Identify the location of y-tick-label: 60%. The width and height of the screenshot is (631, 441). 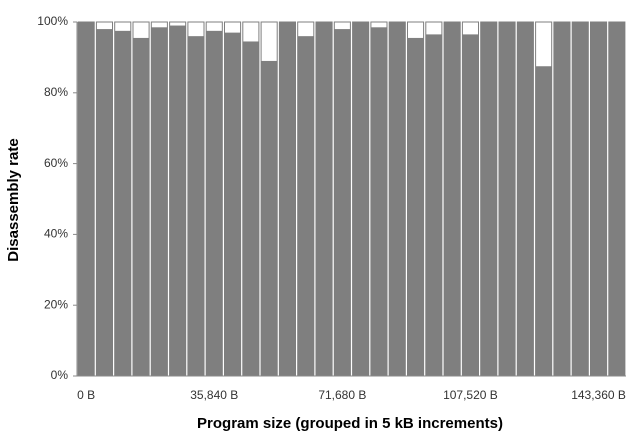
(56, 163).